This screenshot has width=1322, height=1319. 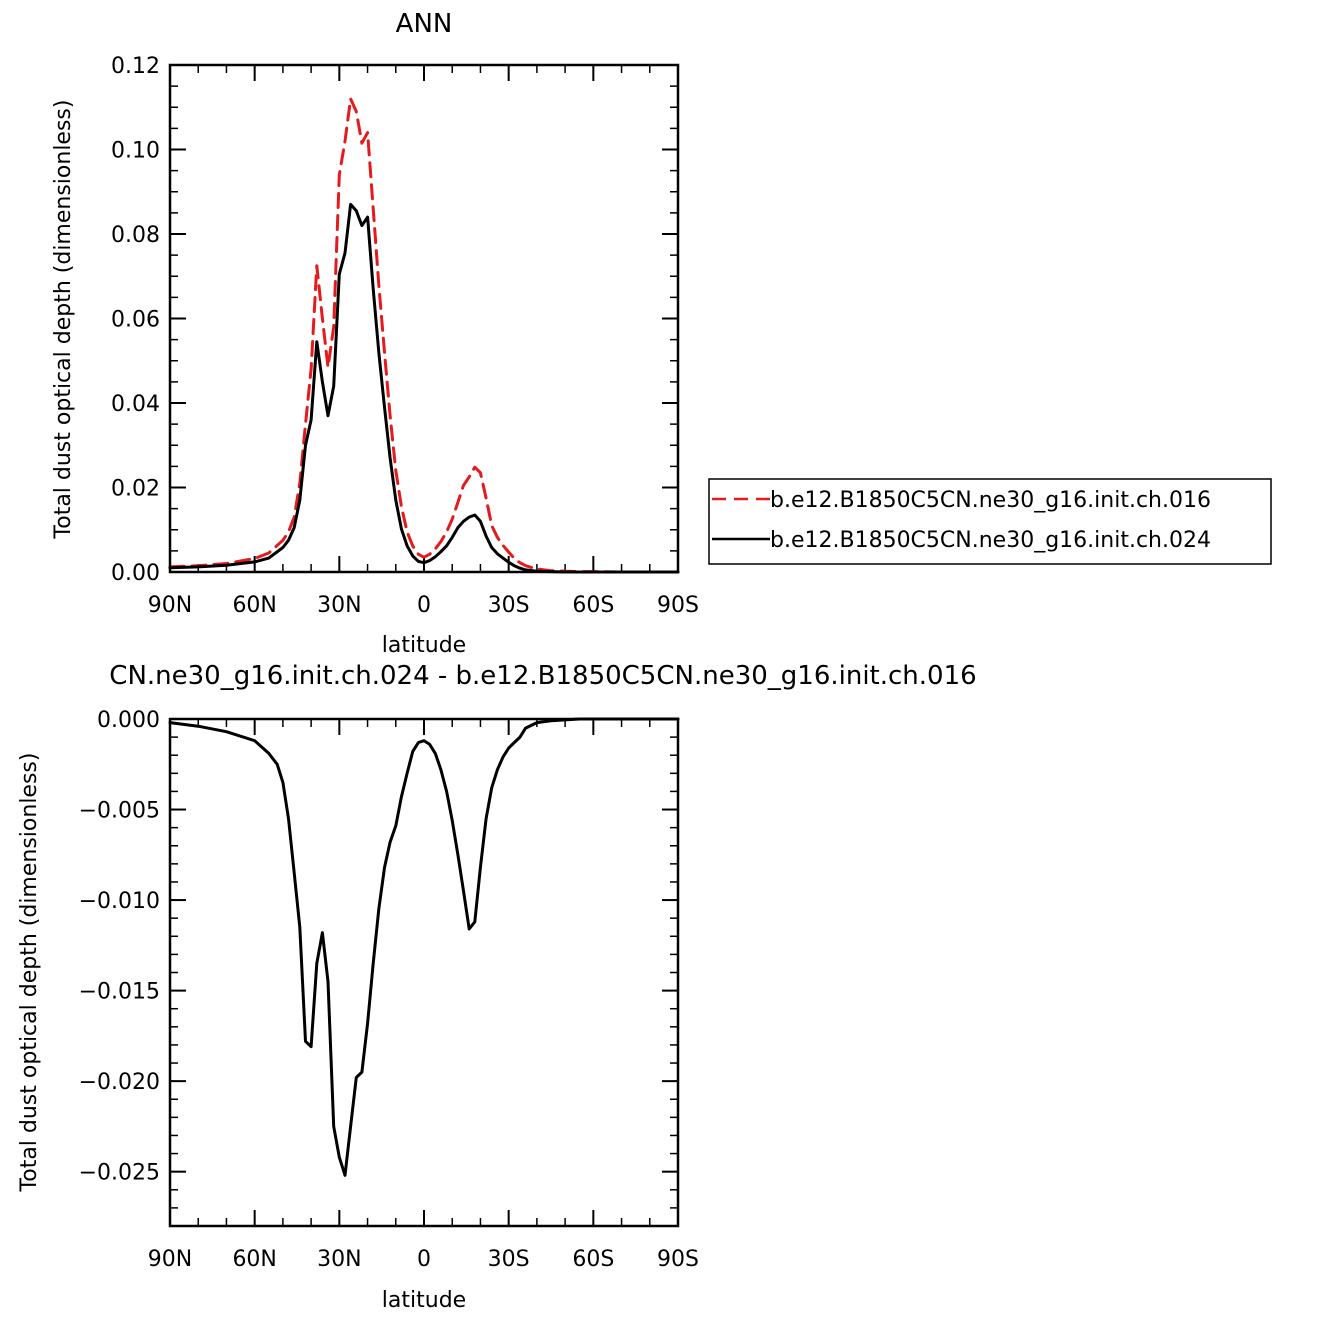 I want to click on top-x-tick-label: 30S, so click(x=509, y=605).